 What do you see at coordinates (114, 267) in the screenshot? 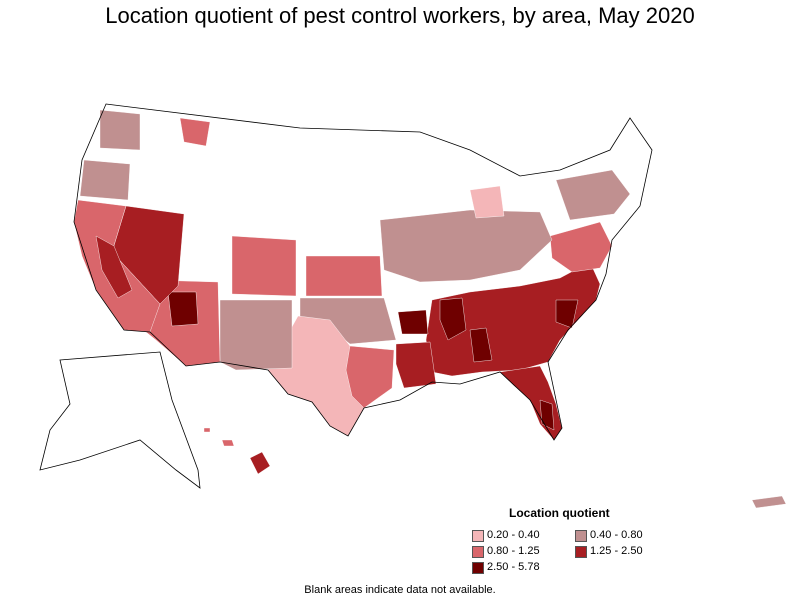
I see `region-california-dark` at bounding box center [114, 267].